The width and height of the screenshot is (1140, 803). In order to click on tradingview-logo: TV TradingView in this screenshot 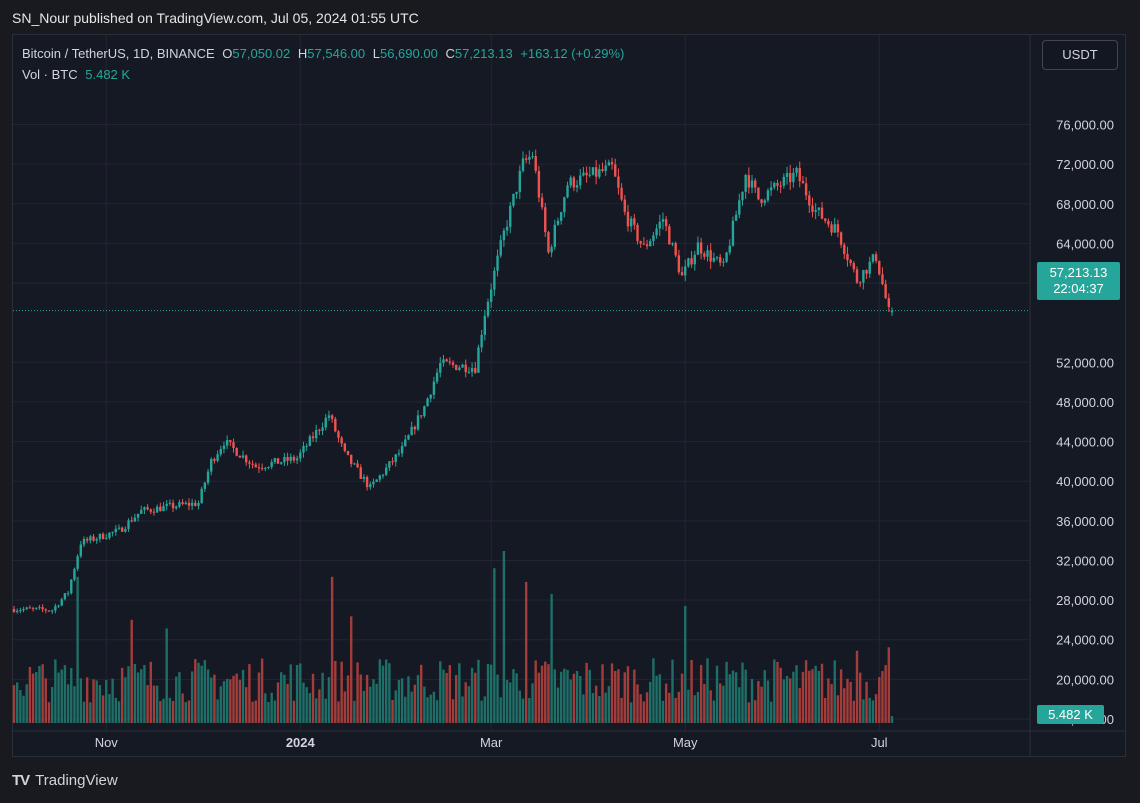, I will do `click(65, 780)`.